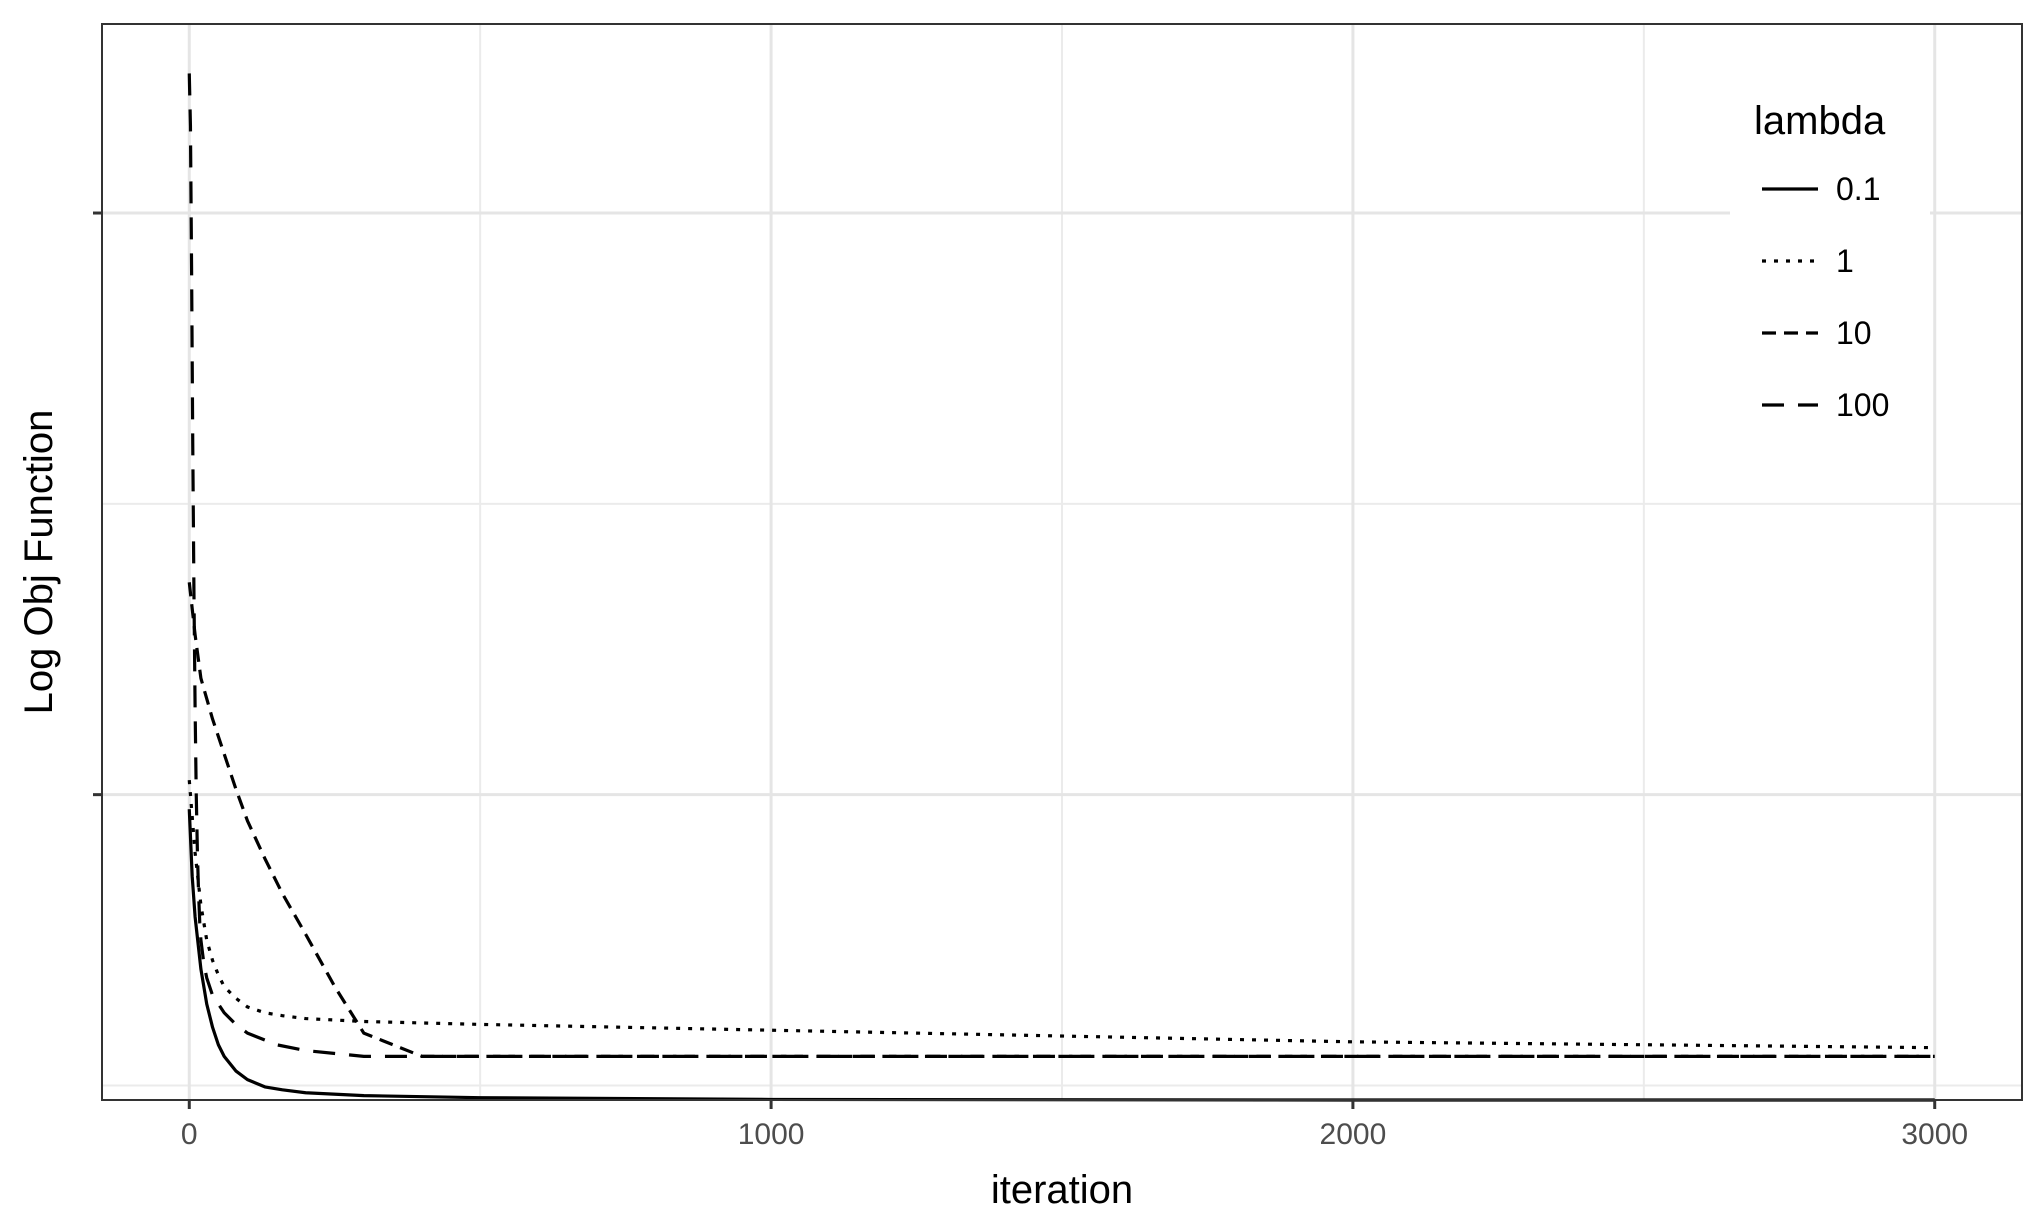 This screenshot has height=1224, width=2040. Describe the element at coordinates (1858, 189) in the screenshot. I see `legend-label: 0.1` at that location.